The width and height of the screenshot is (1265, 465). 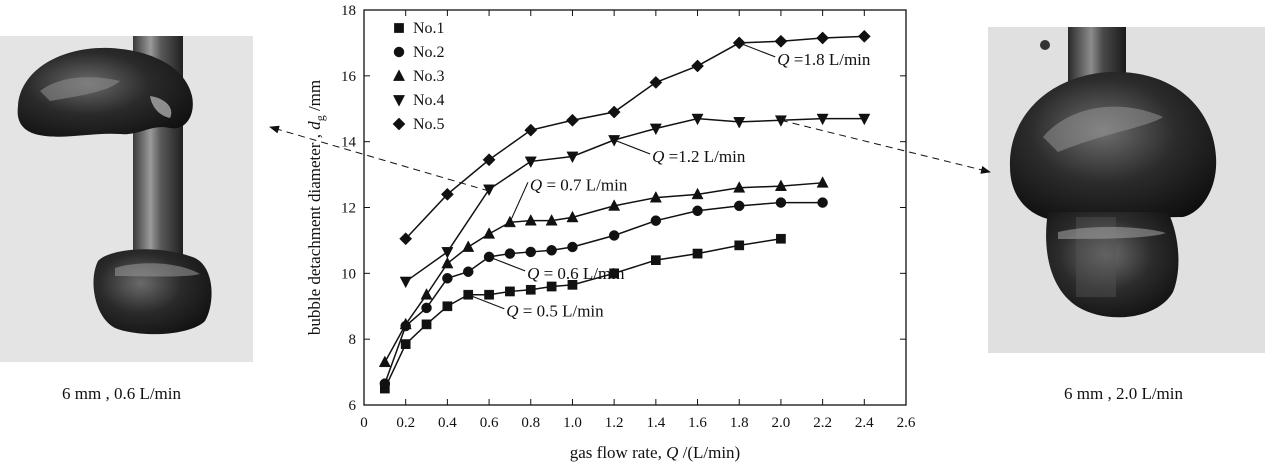 What do you see at coordinates (822, 423) in the screenshot?
I see `x-tick-label: 2.2` at bounding box center [822, 423].